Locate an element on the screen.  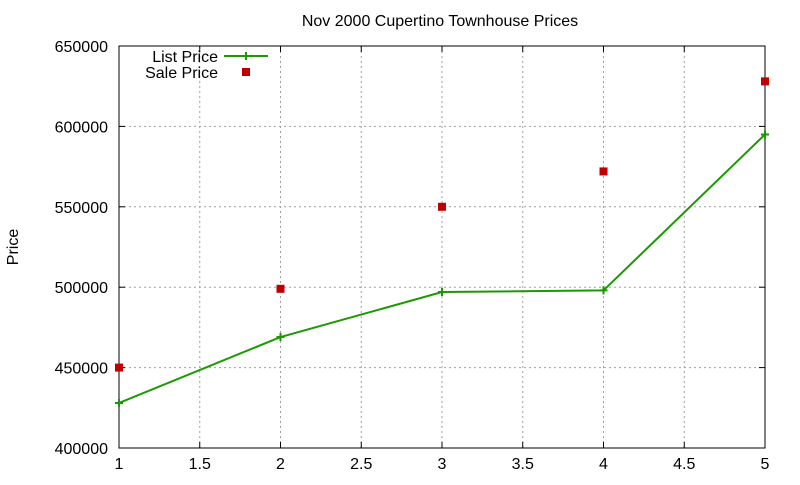
legend-item-list-price: List Price is located at coordinates (210, 57).